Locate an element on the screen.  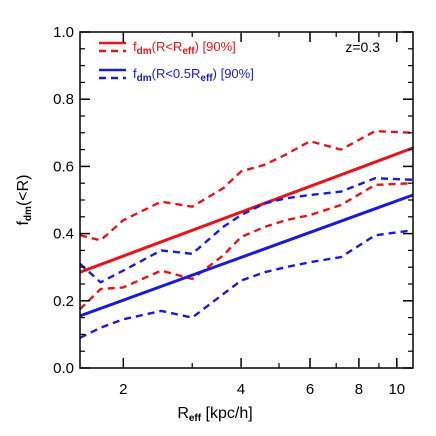
x-tick-label: 2 is located at coordinates (123, 389).